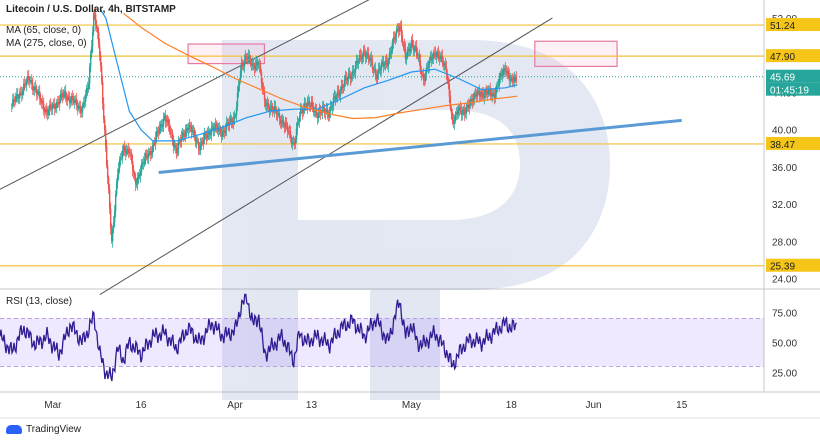  What do you see at coordinates (259, 337) in the screenshot?
I see `rsi-line` at bounding box center [259, 337].